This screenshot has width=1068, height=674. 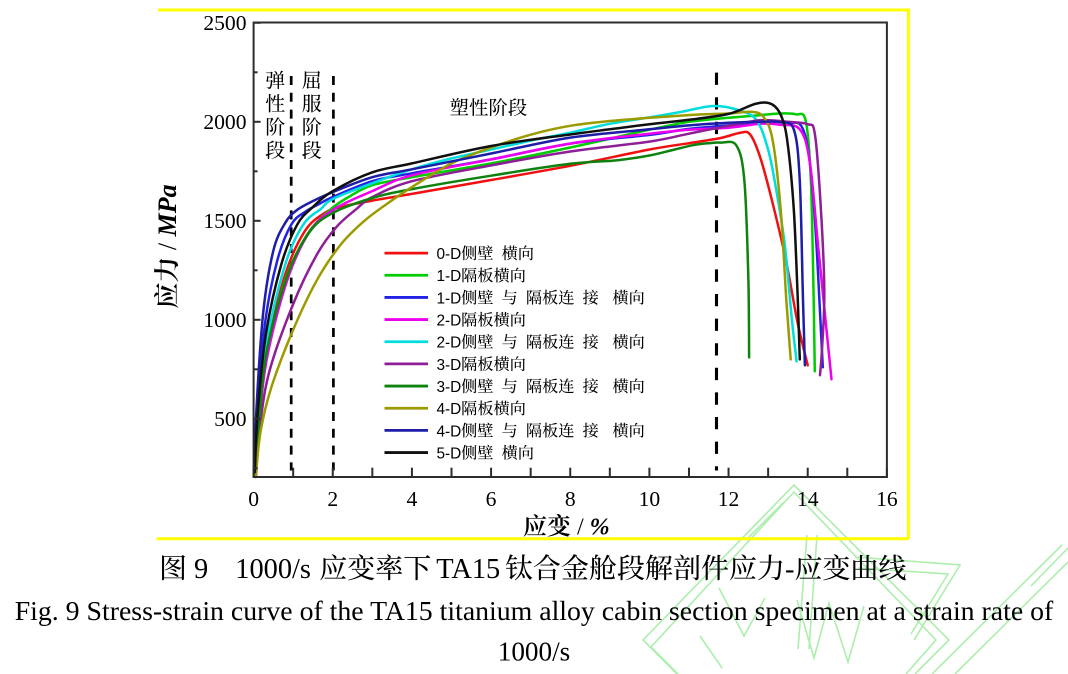 What do you see at coordinates (887, 499) in the screenshot?
I see `svg-text: 16` at bounding box center [887, 499].